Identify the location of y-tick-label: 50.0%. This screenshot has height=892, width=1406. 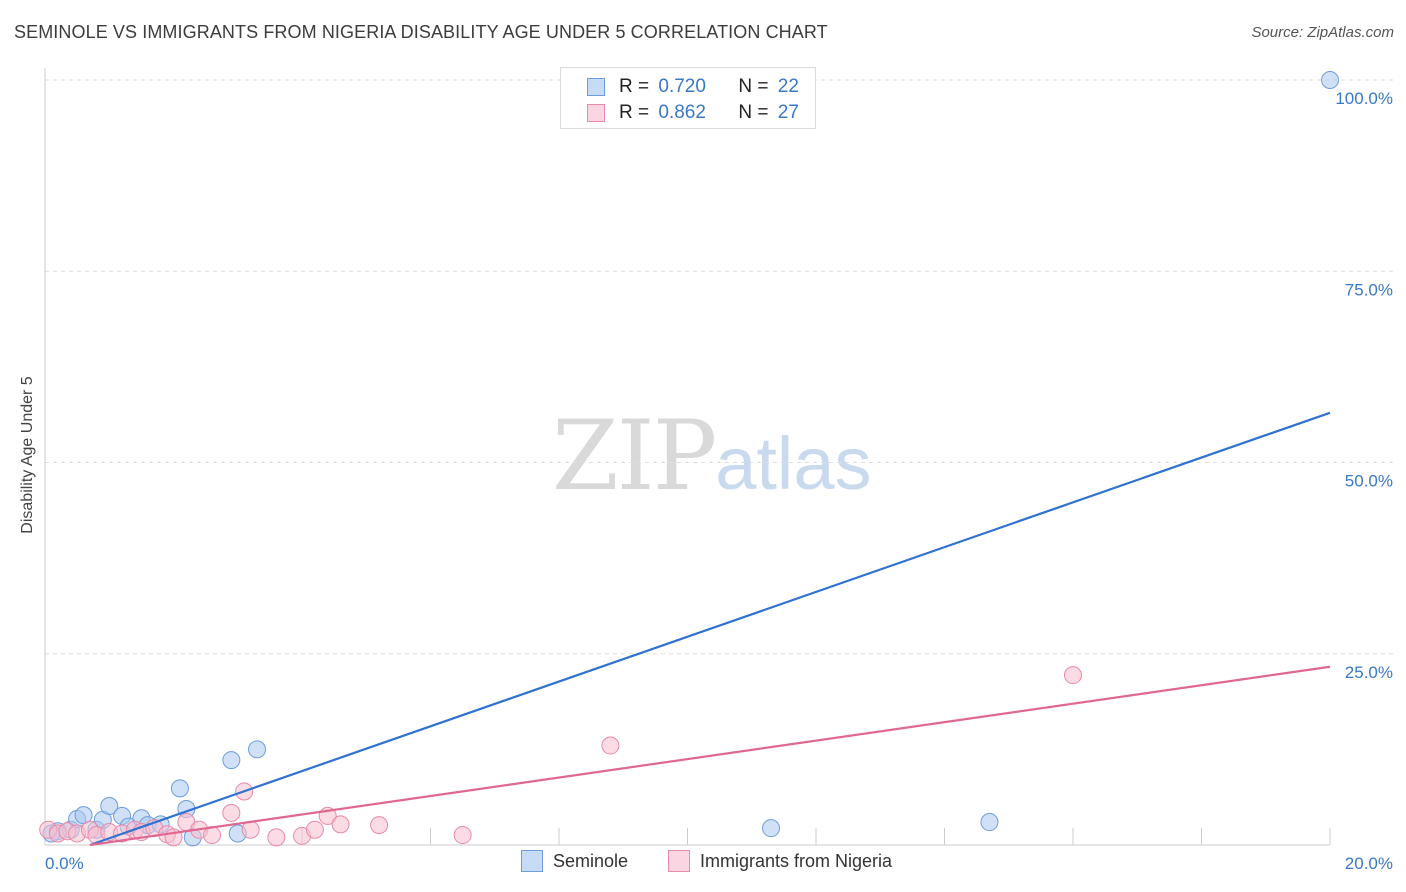
(1369, 481).